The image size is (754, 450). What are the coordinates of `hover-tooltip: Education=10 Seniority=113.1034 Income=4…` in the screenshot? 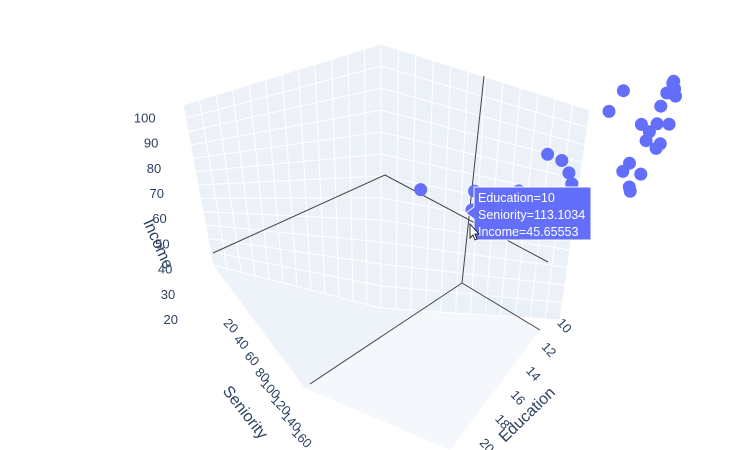 It's located at (528, 213).